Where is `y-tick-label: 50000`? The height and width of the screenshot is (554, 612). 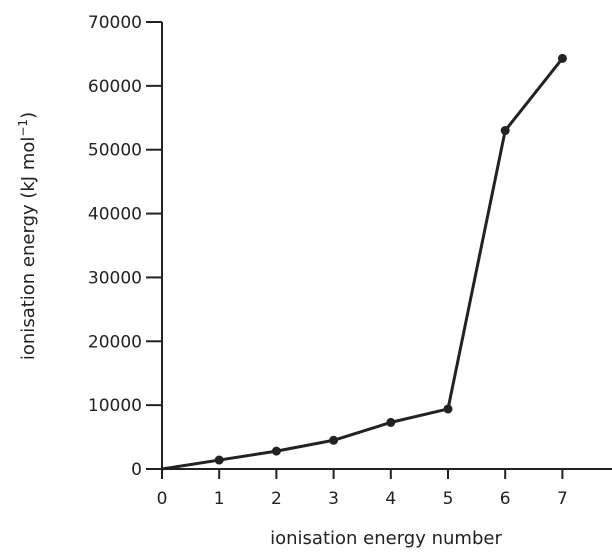 y-tick-label: 50000 is located at coordinates (115, 151).